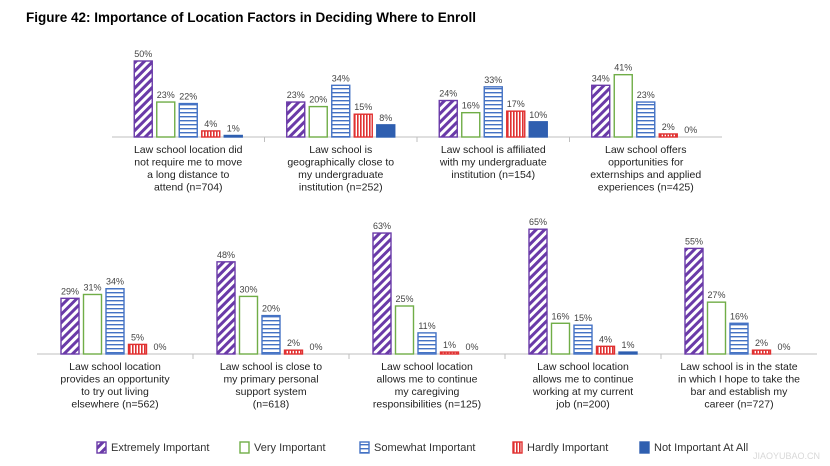 The width and height of the screenshot is (830, 466). Describe the element at coordinates (160, 448) in the screenshot. I see `legend-label-extremely: Extremely Important` at that location.